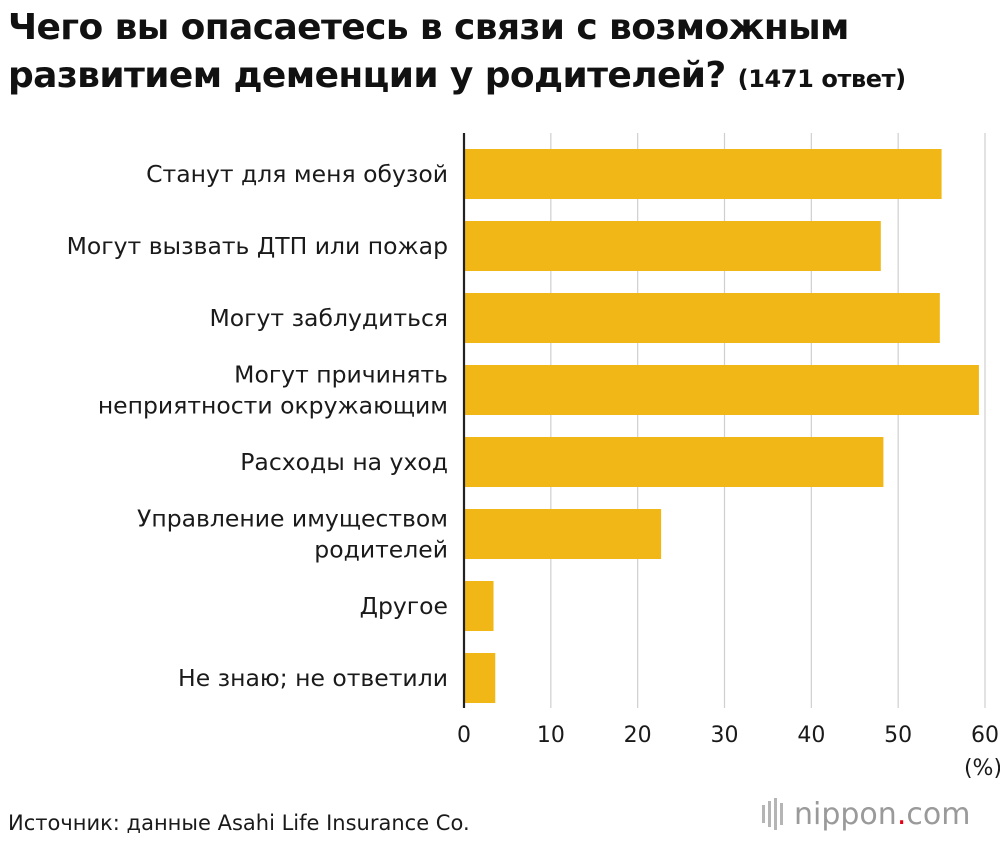 The height and width of the screenshot is (842, 1000). What do you see at coordinates (811, 735) in the screenshot?
I see `x-tick-label: 40` at bounding box center [811, 735].